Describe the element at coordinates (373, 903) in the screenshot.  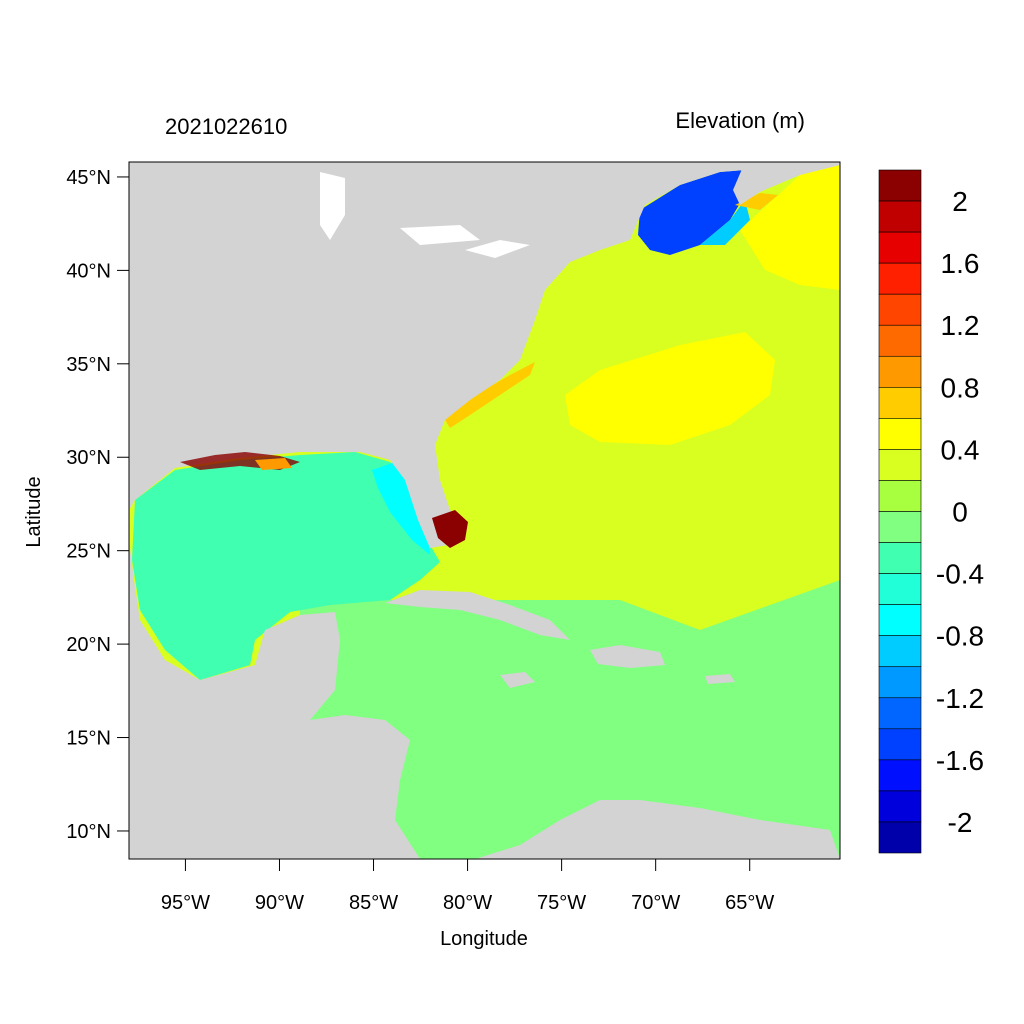
I see `lon-tick-label: 85°W` at that location.